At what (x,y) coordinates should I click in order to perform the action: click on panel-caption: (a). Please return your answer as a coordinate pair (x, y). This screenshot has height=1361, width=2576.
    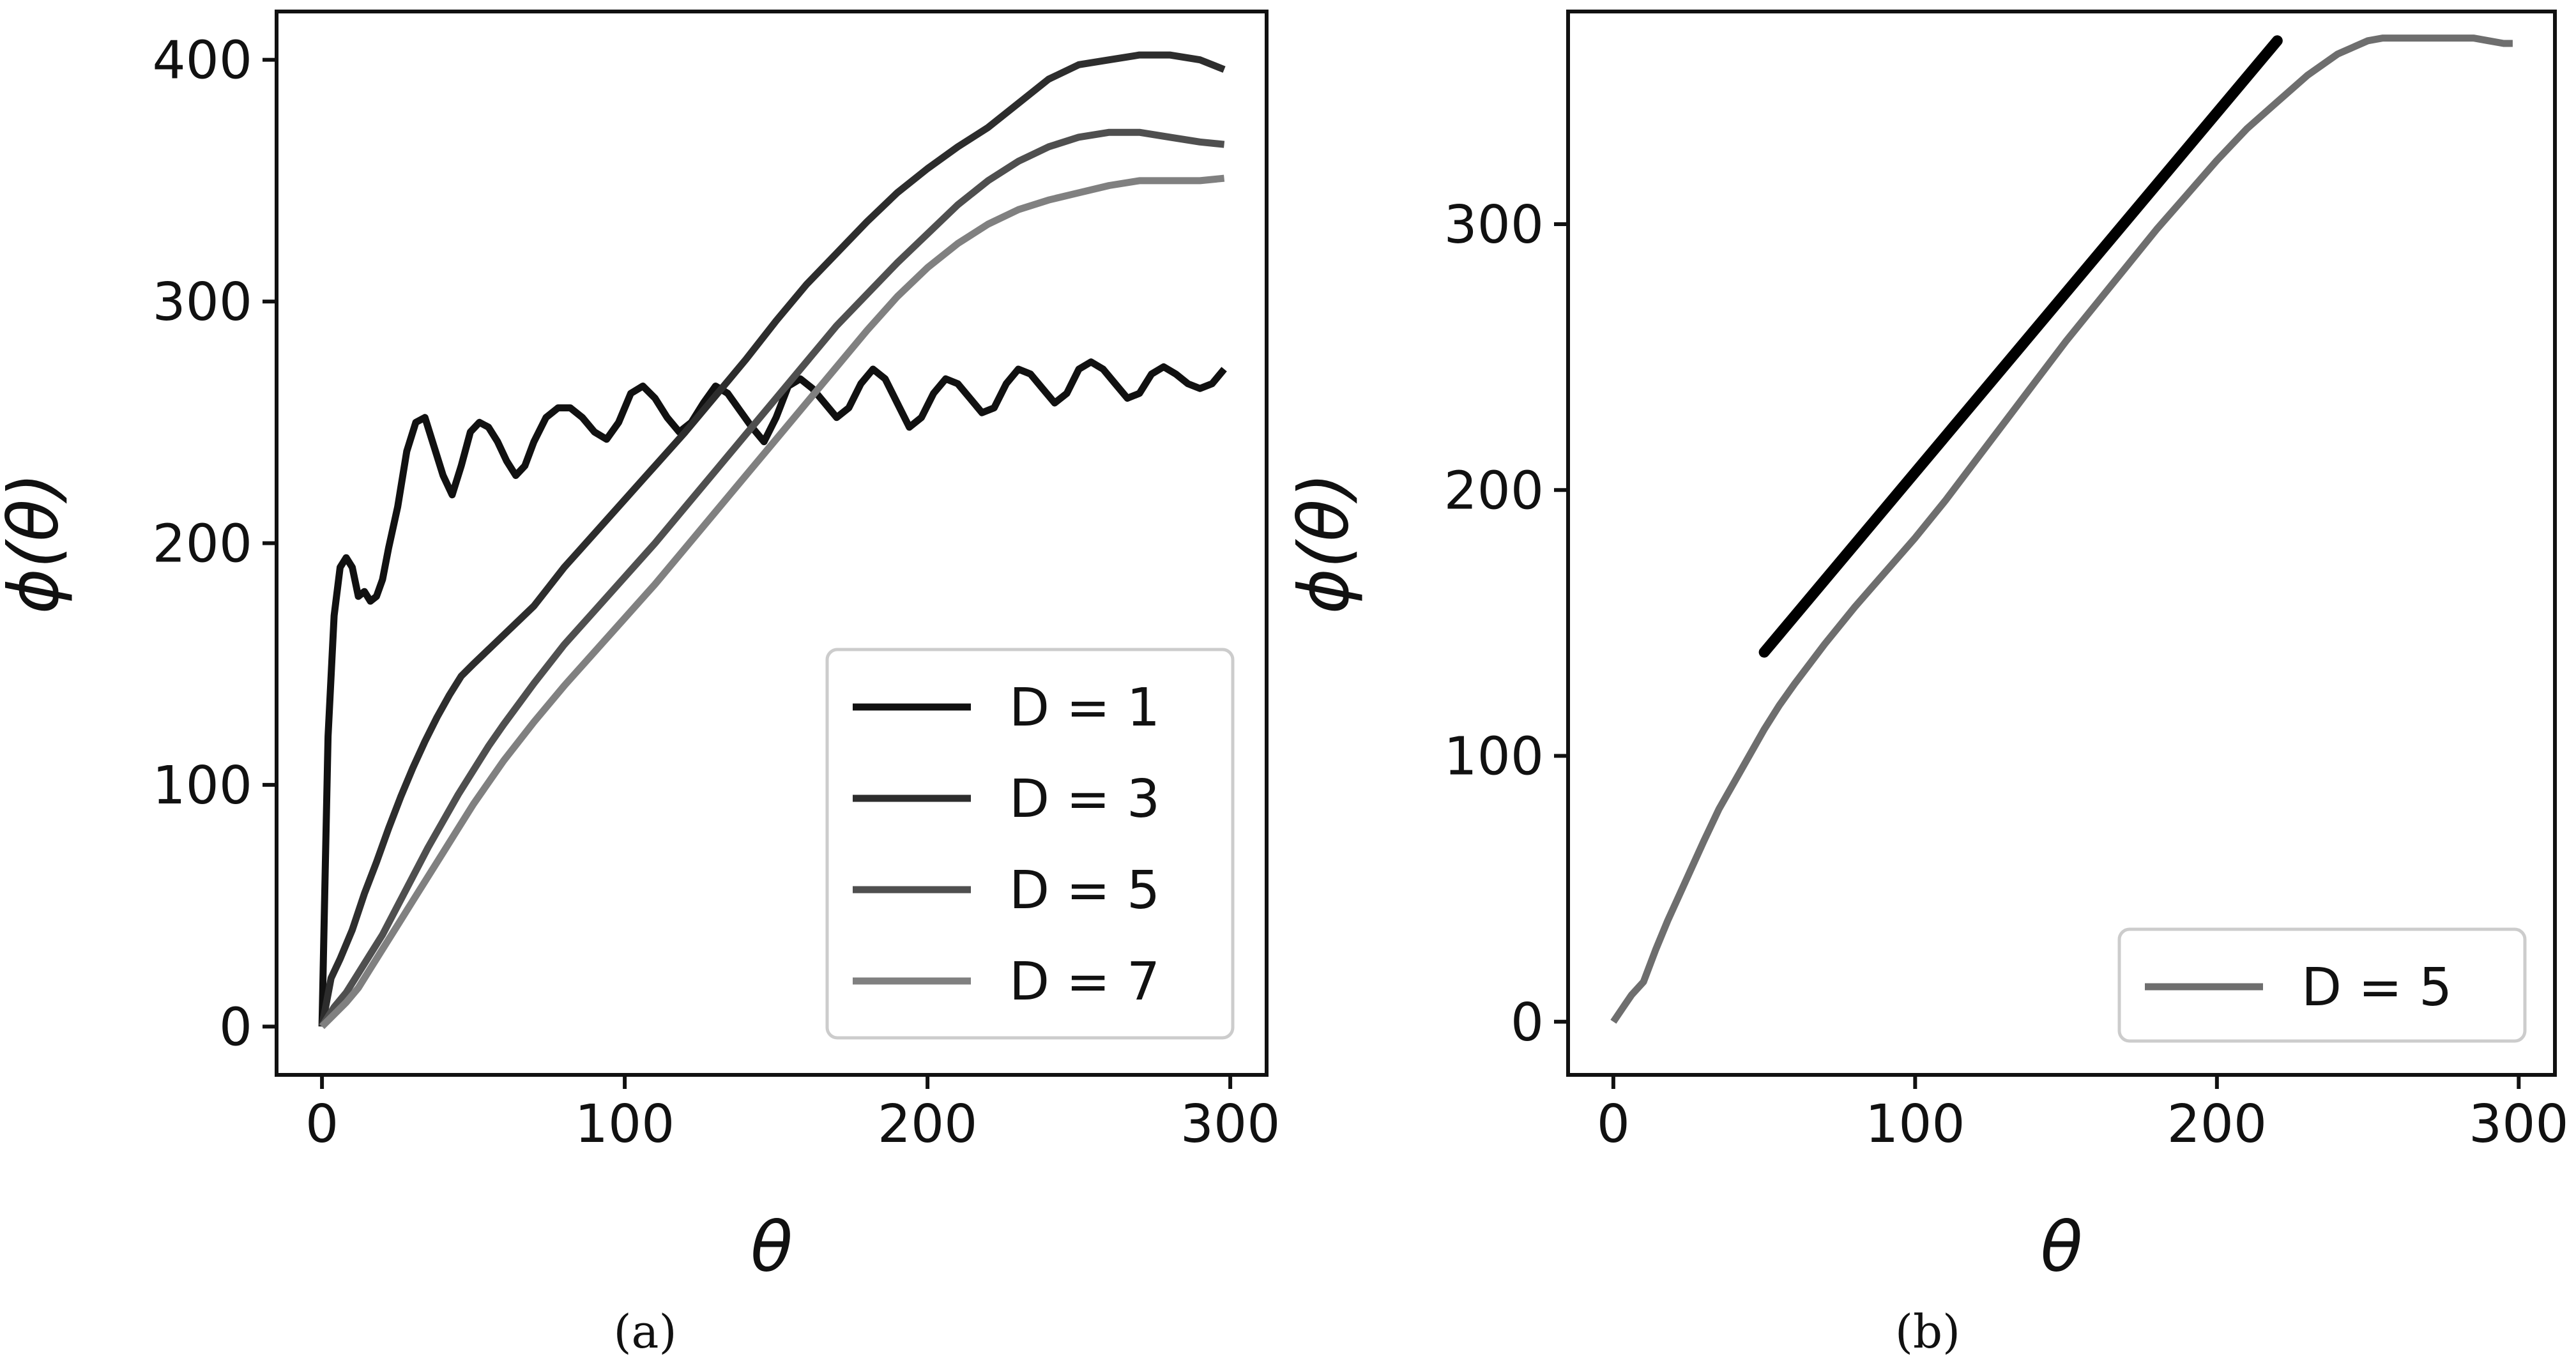
    Looking at the image, I should click on (644, 1331).